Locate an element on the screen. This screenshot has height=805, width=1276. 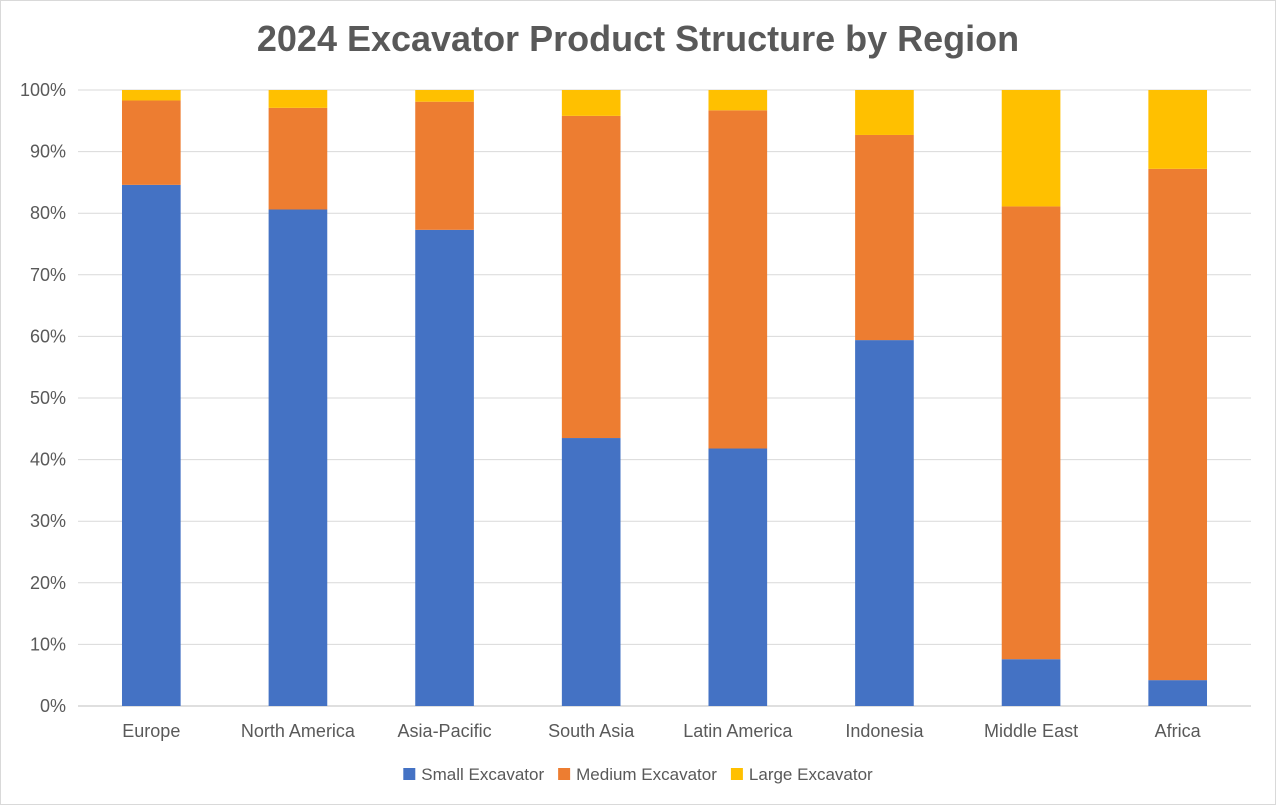
x-tick-label: Africa is located at coordinates (1178, 731).